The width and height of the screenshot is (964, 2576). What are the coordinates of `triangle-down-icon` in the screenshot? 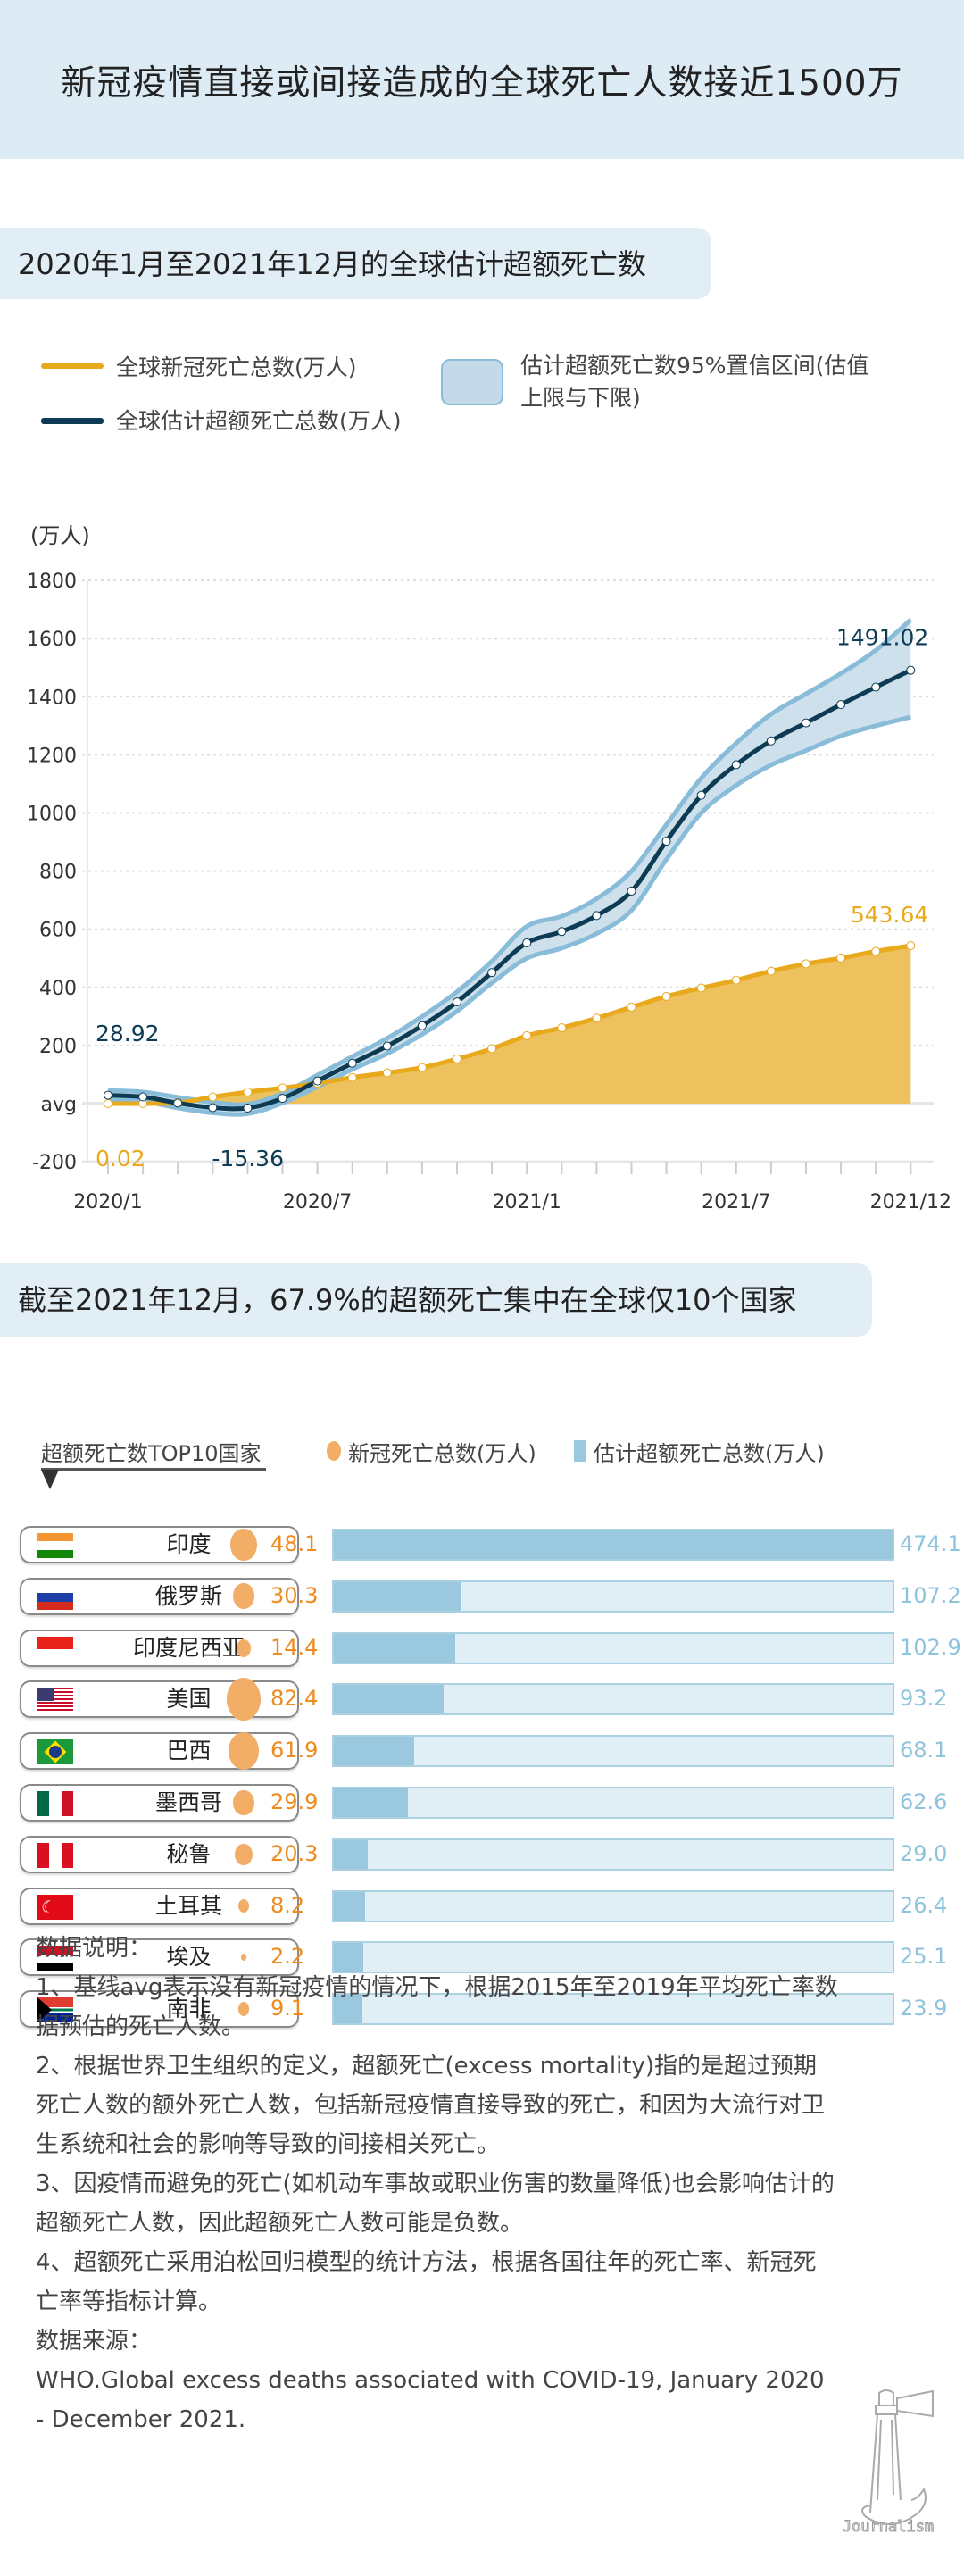 It's located at (50, 1479).